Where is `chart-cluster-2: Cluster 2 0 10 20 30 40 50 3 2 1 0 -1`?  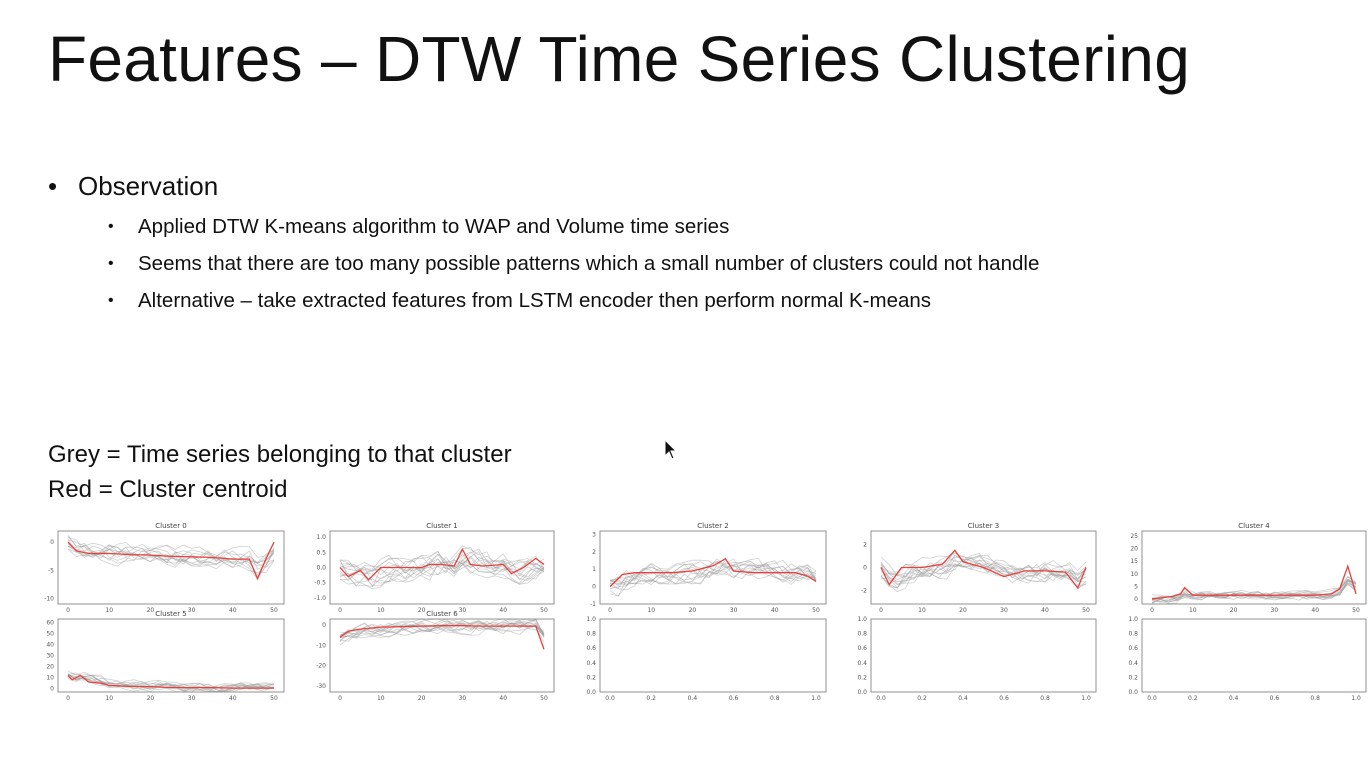
chart-cluster-2: Cluster 2 0 10 20 30 40 50 3 2 1 0 -1 is located at coordinates (708, 568).